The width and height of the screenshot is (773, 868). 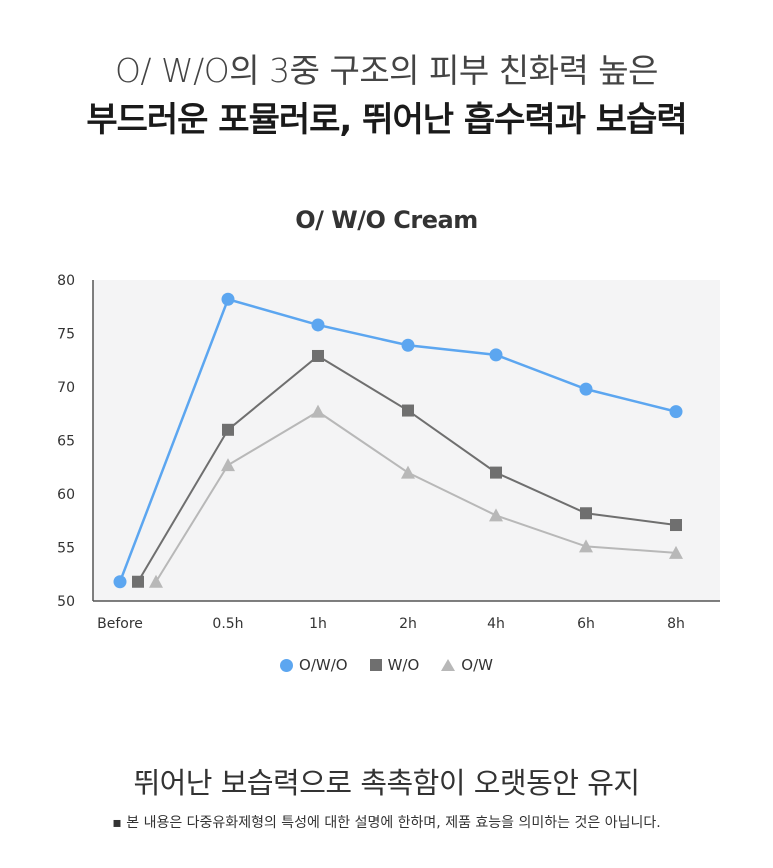 What do you see at coordinates (386, 220) in the screenshot?
I see `chart-title: O/ W/O Cream` at bounding box center [386, 220].